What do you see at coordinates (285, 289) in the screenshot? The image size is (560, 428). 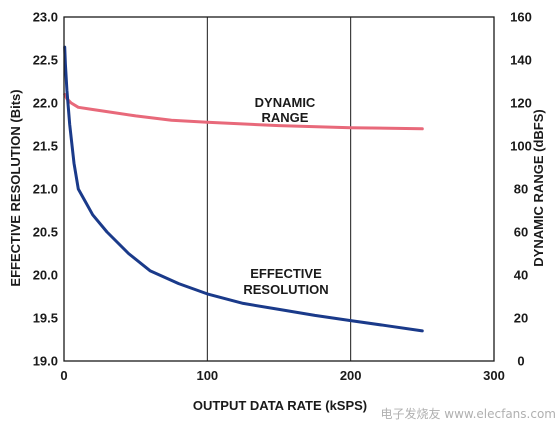 I see `effective-resolution-label-line2: RESOLUTION` at bounding box center [285, 289].